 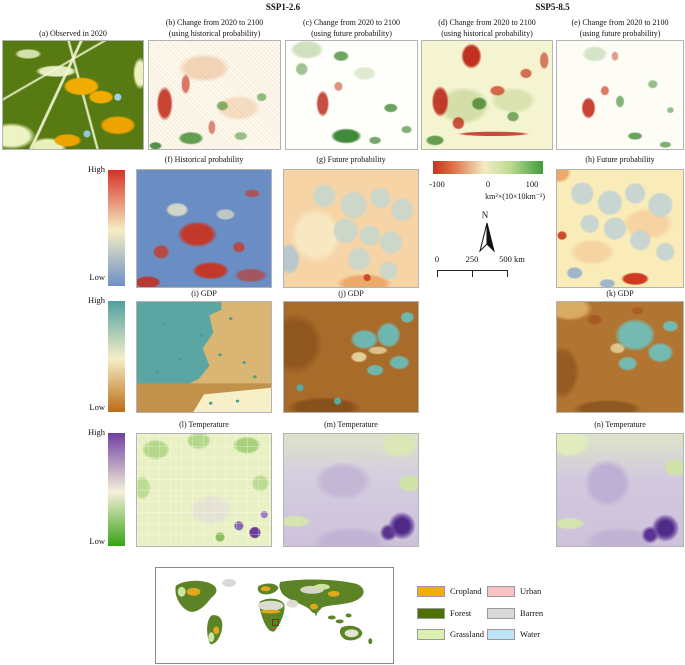 What do you see at coordinates (620, 95) in the screenshot?
I see `panel-e-map` at bounding box center [620, 95].